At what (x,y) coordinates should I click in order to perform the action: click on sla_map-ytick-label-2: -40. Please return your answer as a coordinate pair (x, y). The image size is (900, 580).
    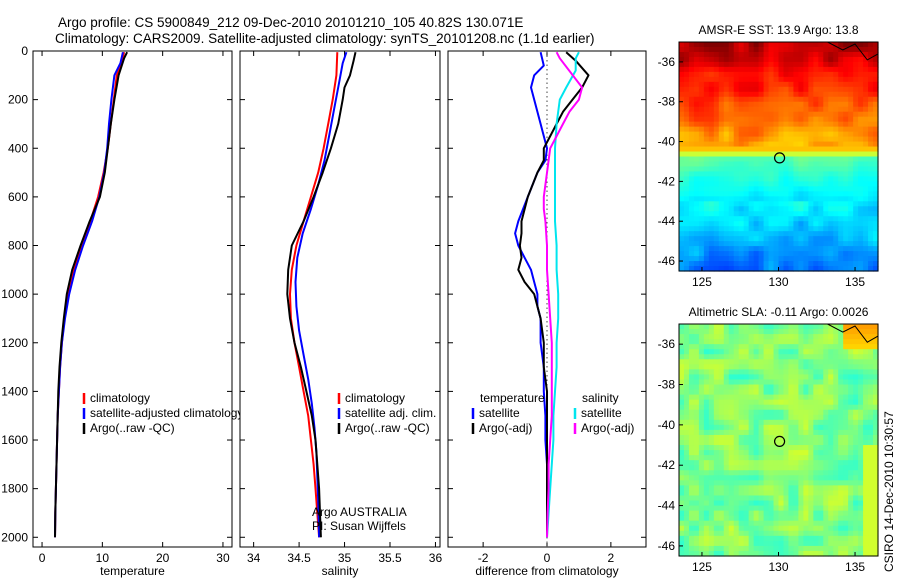
    Looking at the image, I should click on (667, 425).